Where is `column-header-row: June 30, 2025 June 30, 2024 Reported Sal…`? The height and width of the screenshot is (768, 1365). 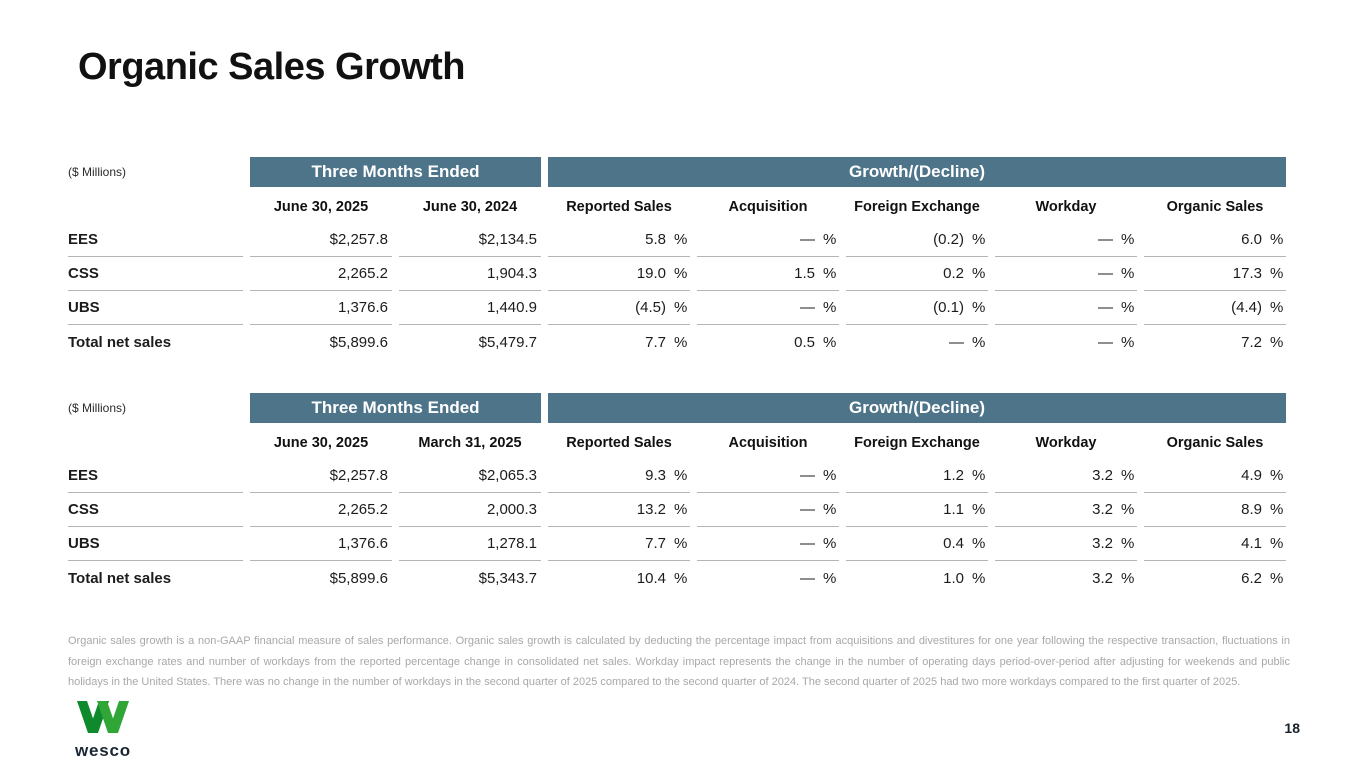
column-header-row: June 30, 2025 June 30, 2024 Reported Sal… is located at coordinates (677, 205).